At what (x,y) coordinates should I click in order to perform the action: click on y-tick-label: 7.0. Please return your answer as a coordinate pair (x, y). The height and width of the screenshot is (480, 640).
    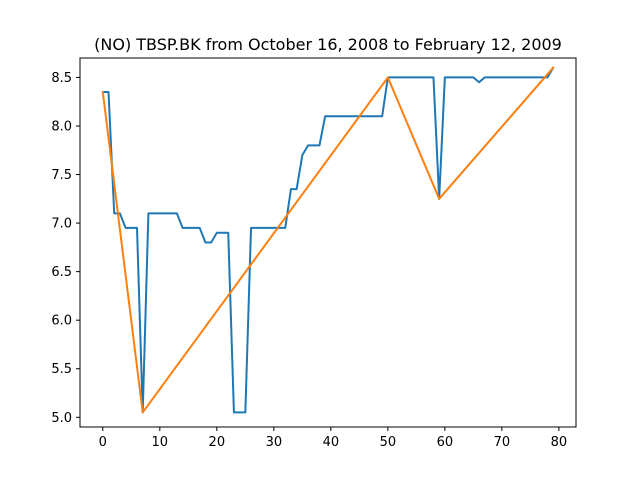
    Looking at the image, I should click on (61, 224).